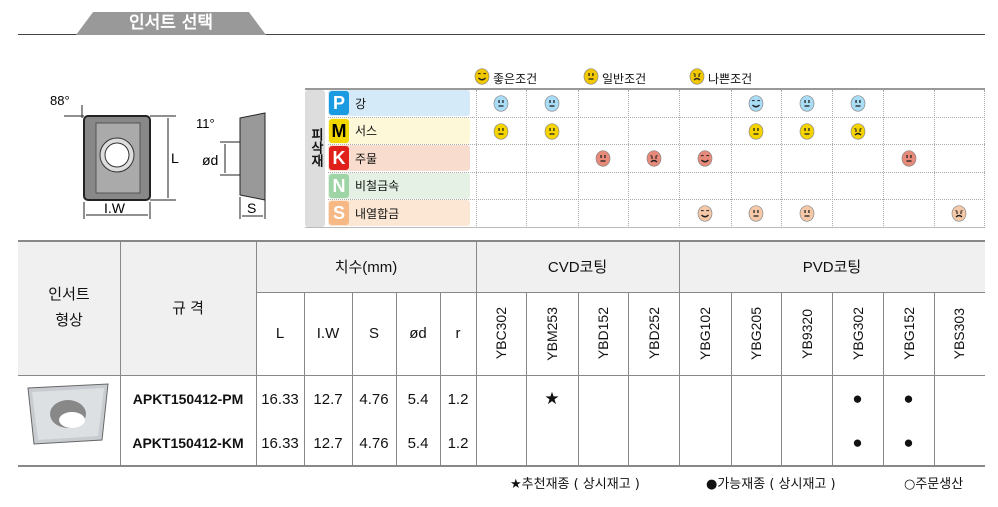 The image size is (998, 507). I want to click on material-code-badge: S, so click(339, 213).